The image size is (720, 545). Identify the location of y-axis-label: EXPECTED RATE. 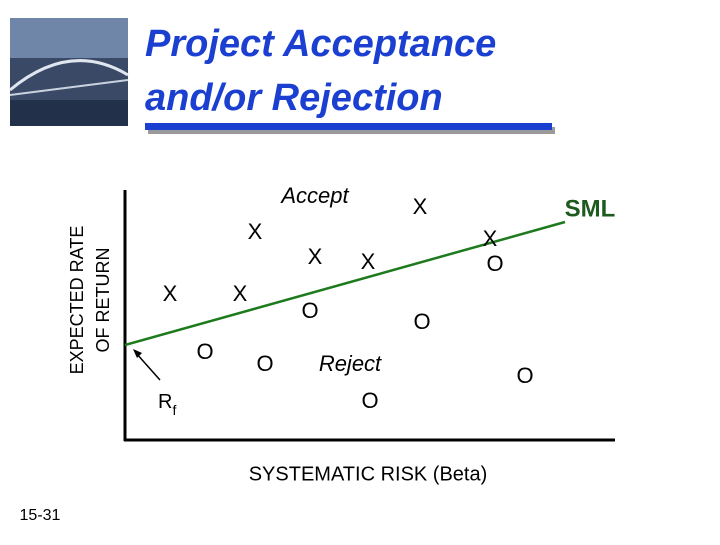
(77, 300).